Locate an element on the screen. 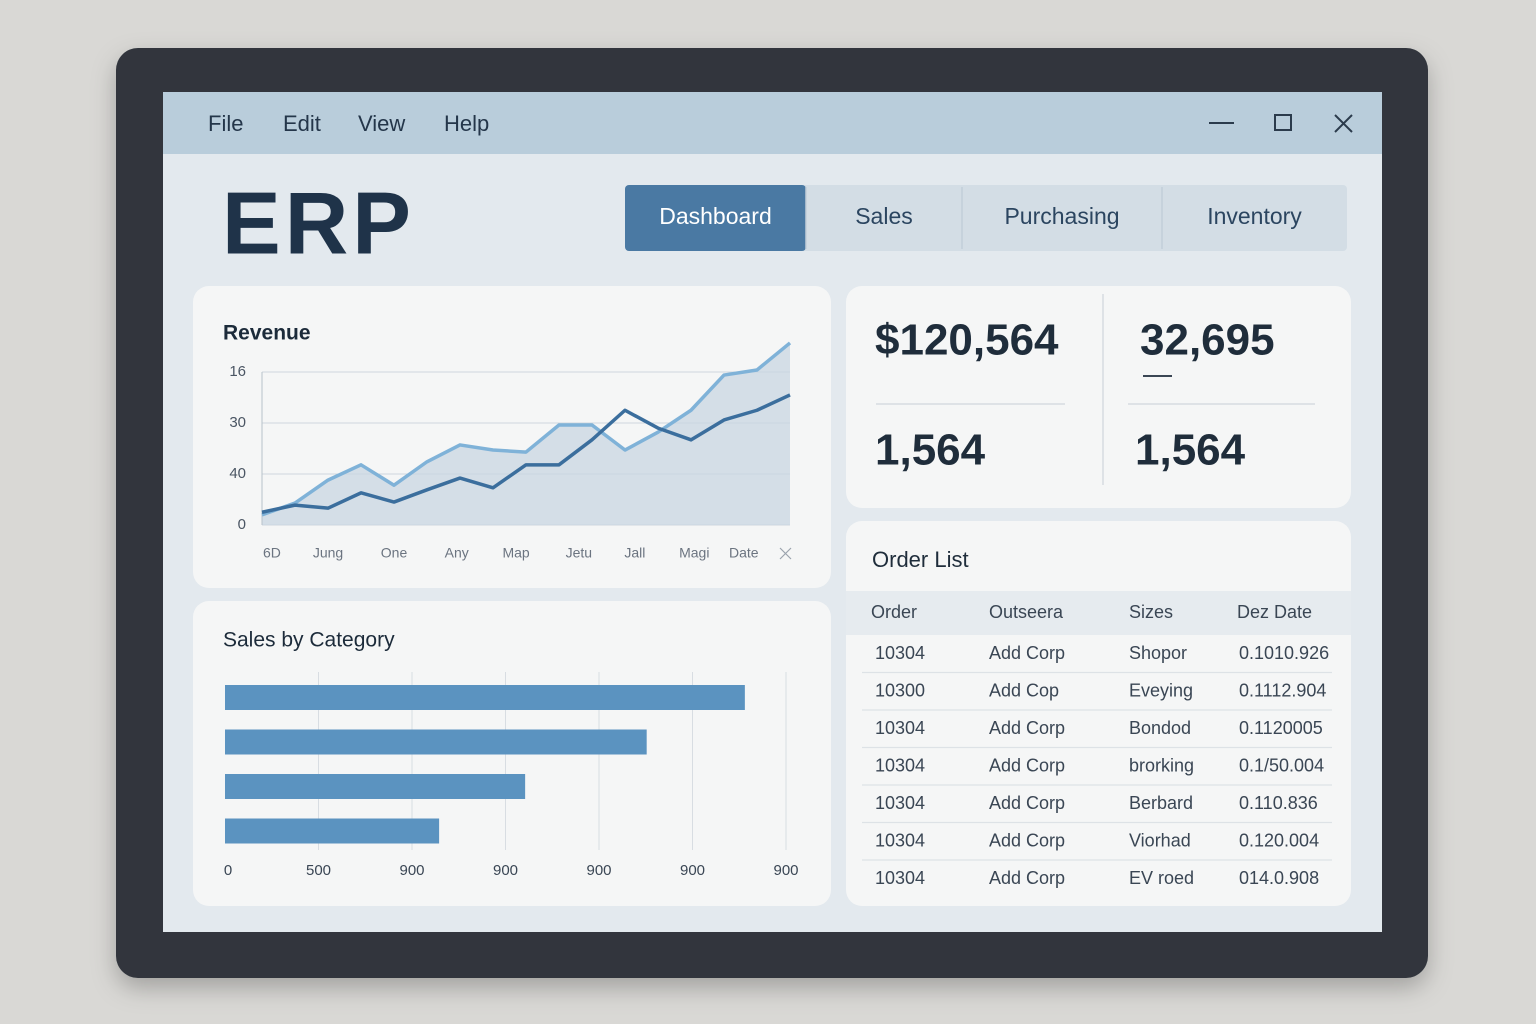  kpi-value: $120,564 is located at coordinates (967, 340).